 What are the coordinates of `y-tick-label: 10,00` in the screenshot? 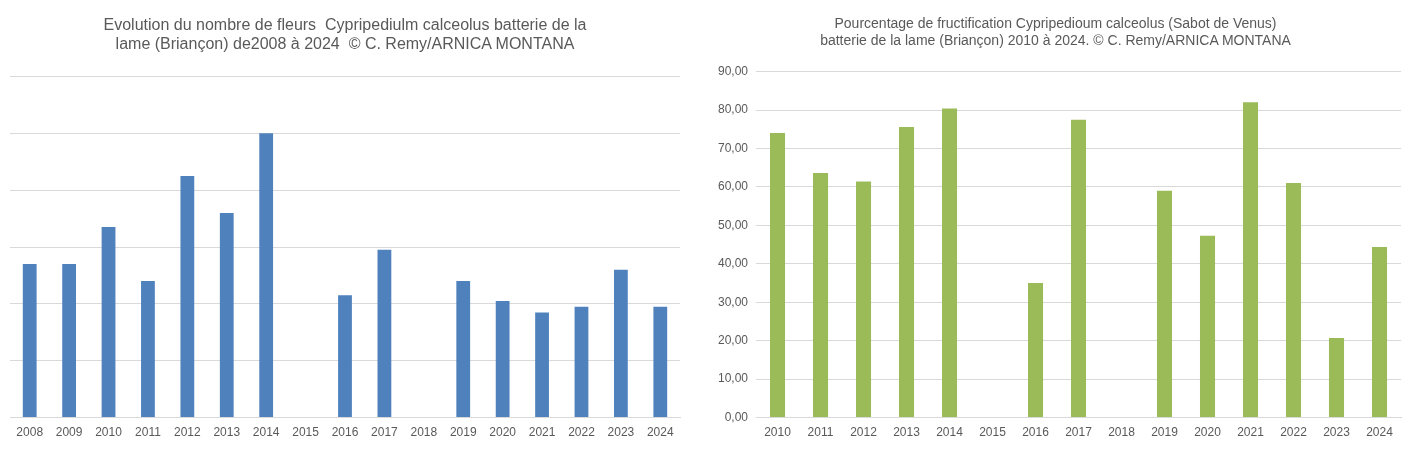 It's located at (733, 378).